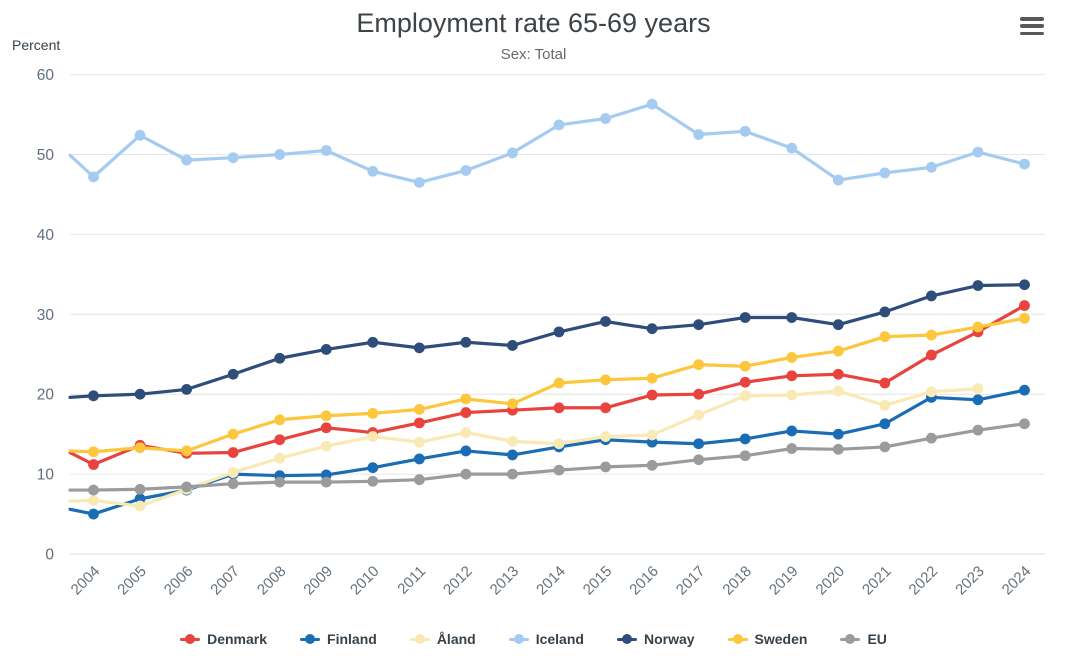  I want to click on legend-item-norway: Norway, so click(655, 639).